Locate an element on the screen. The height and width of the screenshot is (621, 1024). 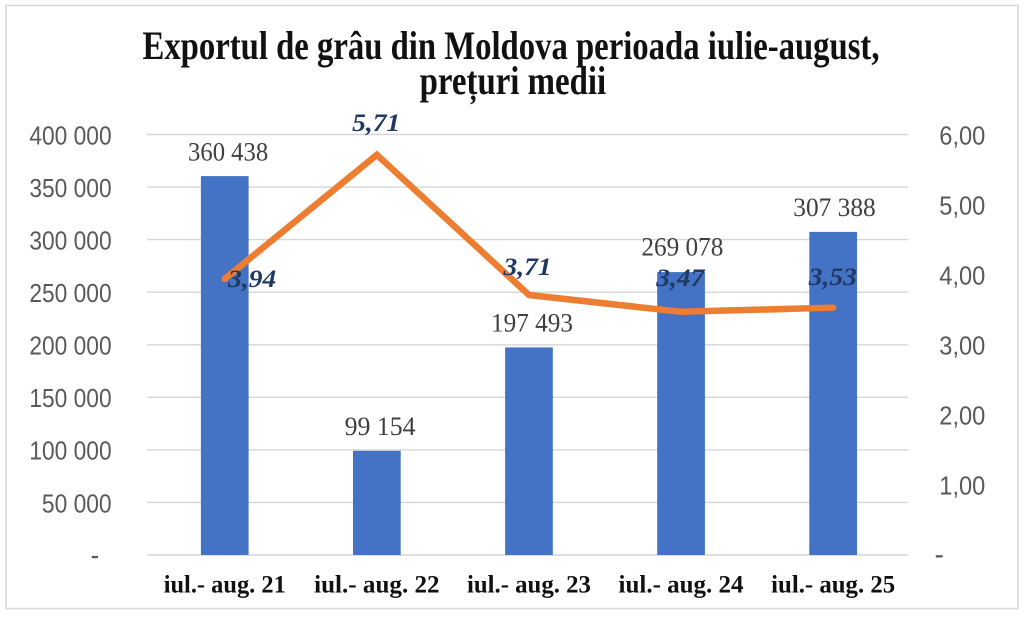
svg-text: 4,00 is located at coordinates (962, 275).